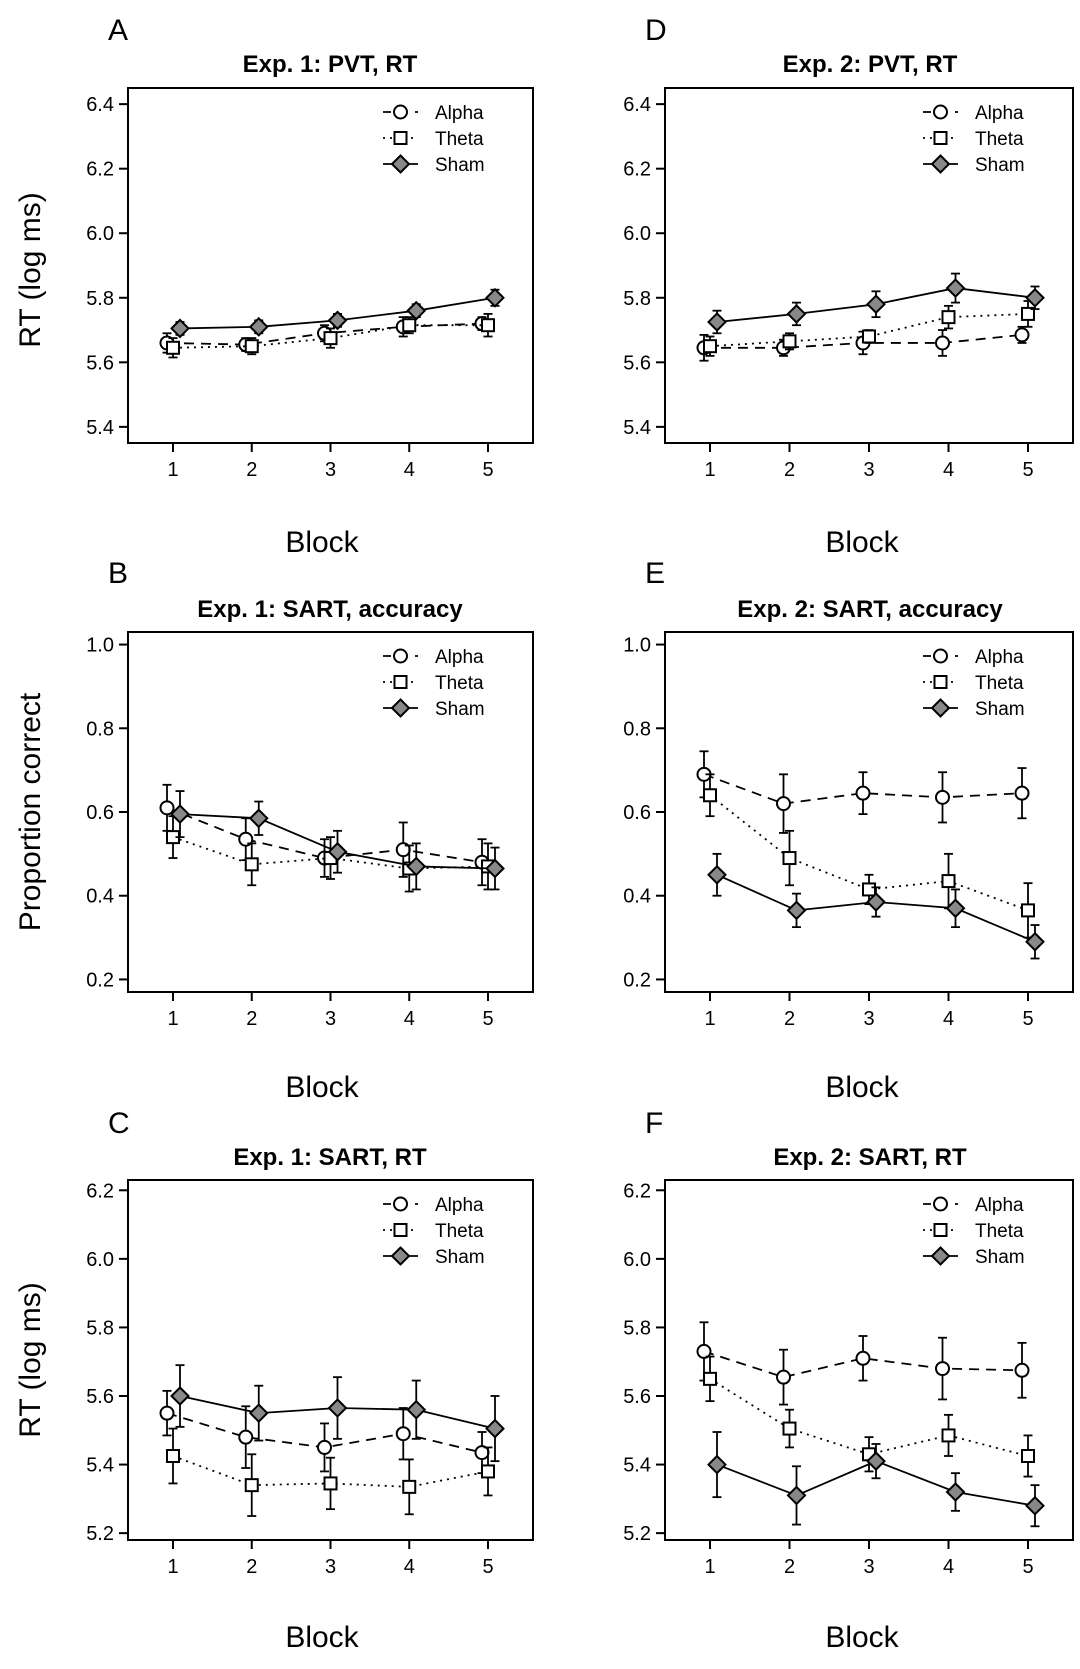 This screenshot has width=1080, height=1669. Describe the element at coordinates (100, 646) in the screenshot. I see `y-tick-label: 1.0` at that location.